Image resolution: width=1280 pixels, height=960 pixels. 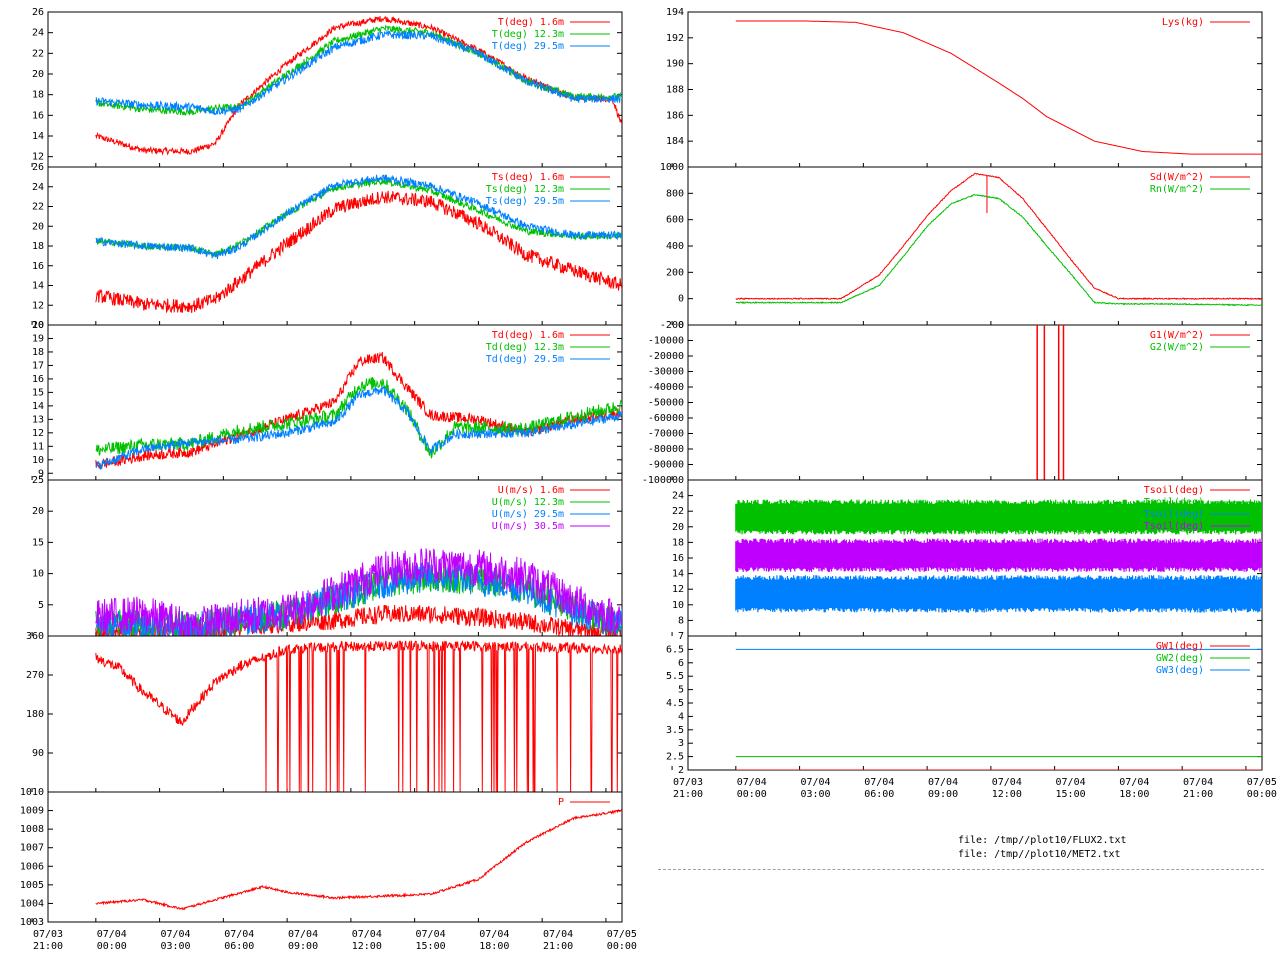 What do you see at coordinates (622, 934) in the screenshot?
I see `x-tick-label: 07/05` at bounding box center [622, 934].